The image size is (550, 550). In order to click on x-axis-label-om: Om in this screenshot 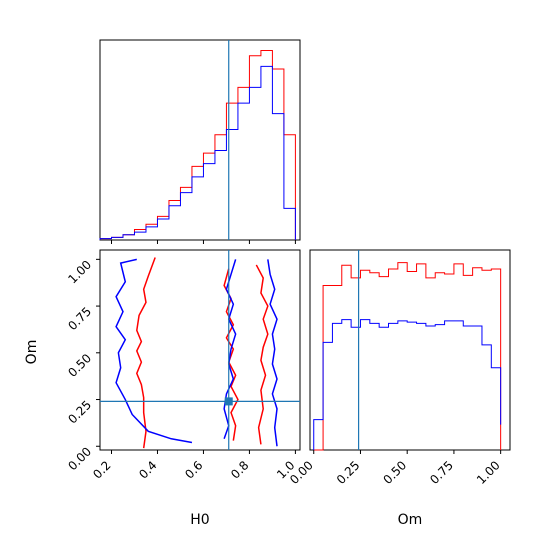, I will do `click(410, 520)`.